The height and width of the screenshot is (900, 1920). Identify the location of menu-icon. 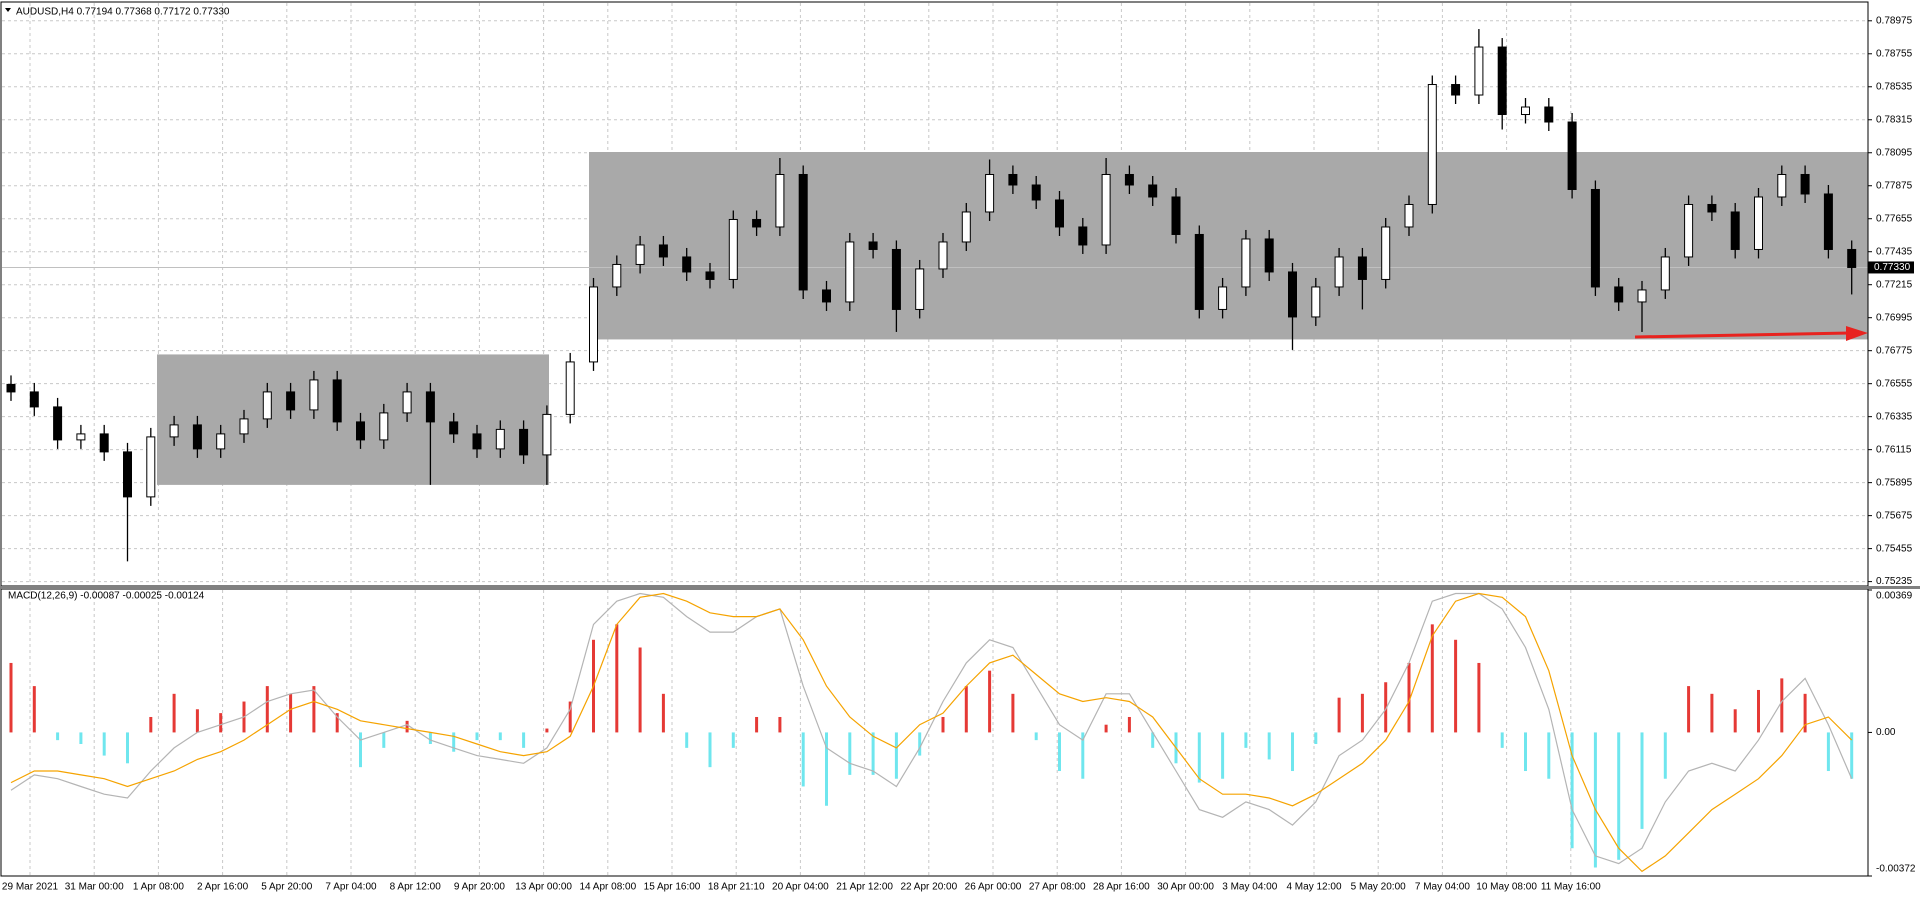
(8, 10).